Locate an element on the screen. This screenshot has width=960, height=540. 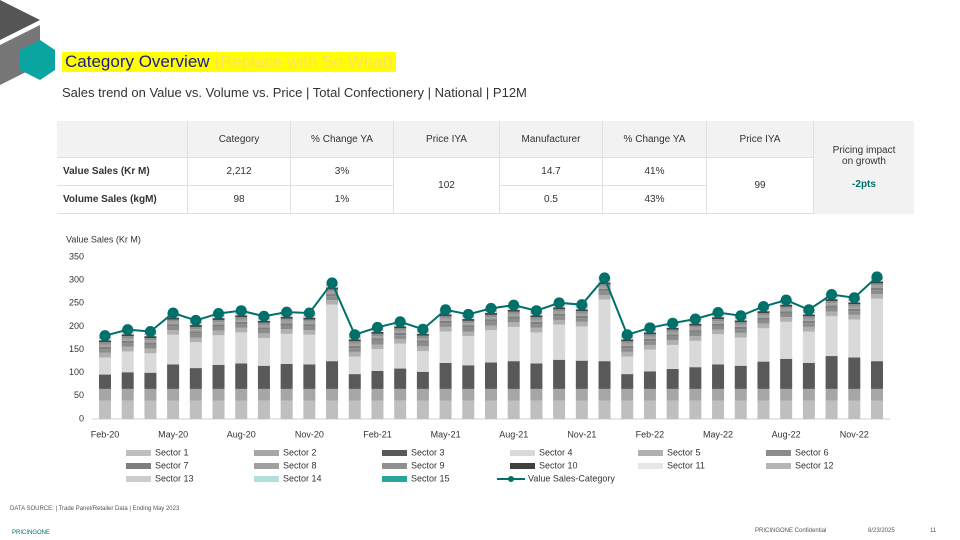
y-axis-label: Value Sales (Kr M) is located at coordinates (103, 239).